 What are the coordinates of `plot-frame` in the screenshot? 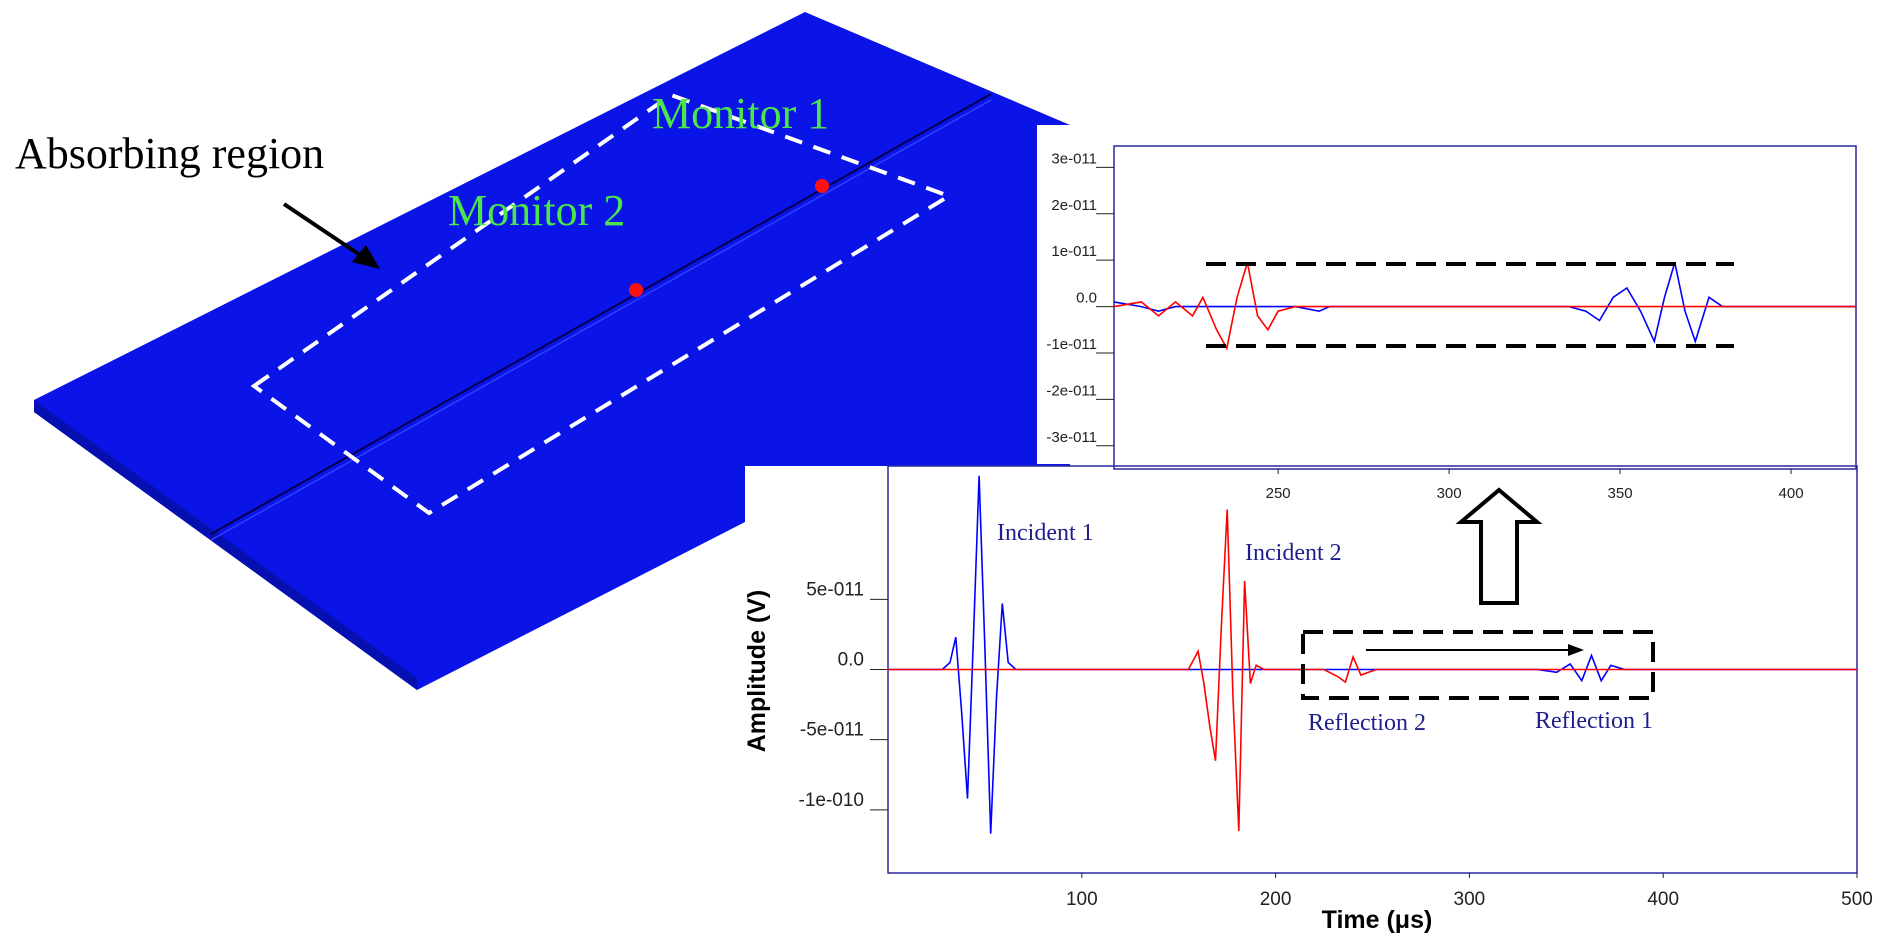 It's located at (1485, 307).